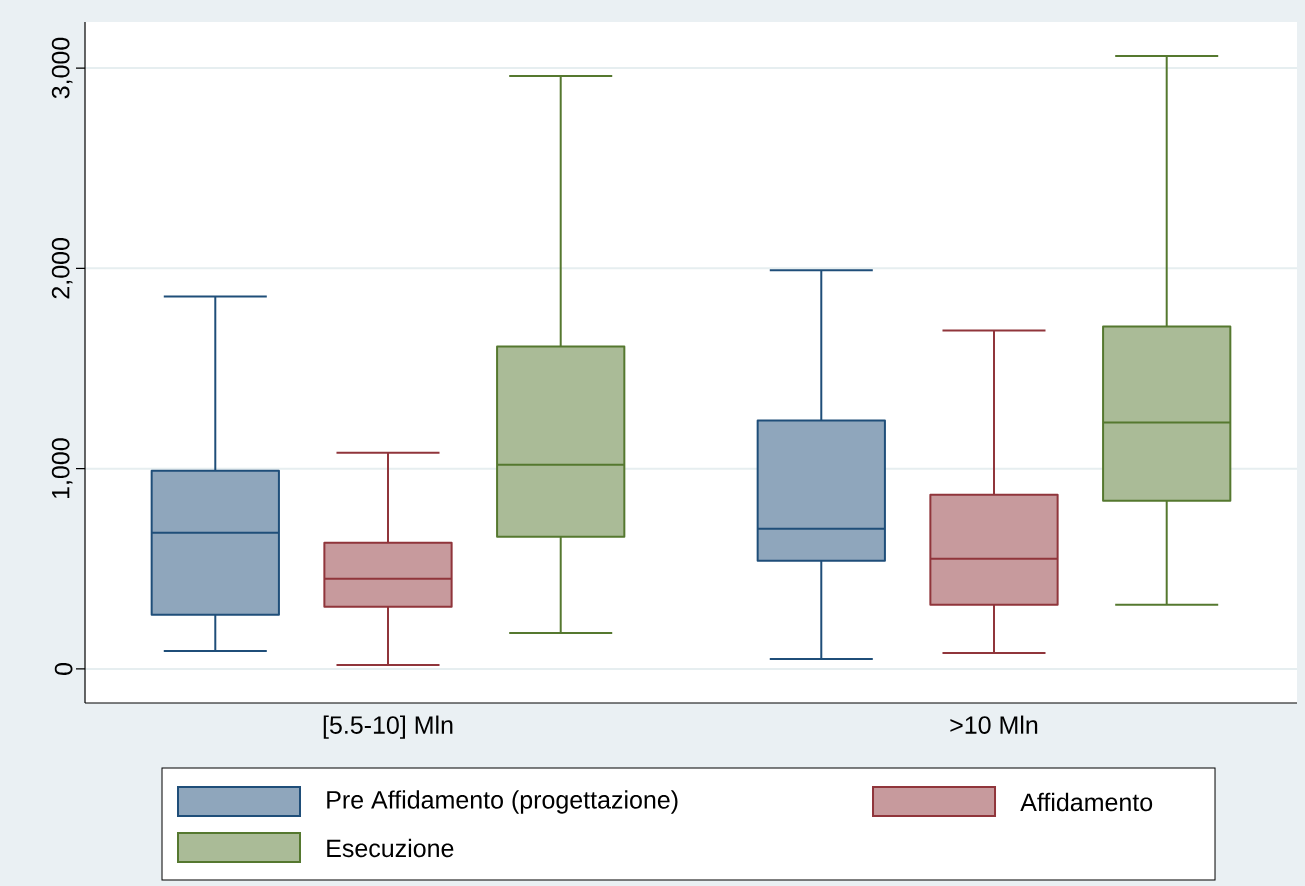 The height and width of the screenshot is (886, 1305). Describe the element at coordinates (994, 724) in the screenshot. I see `x-tick-label: >10 Mln` at that location.